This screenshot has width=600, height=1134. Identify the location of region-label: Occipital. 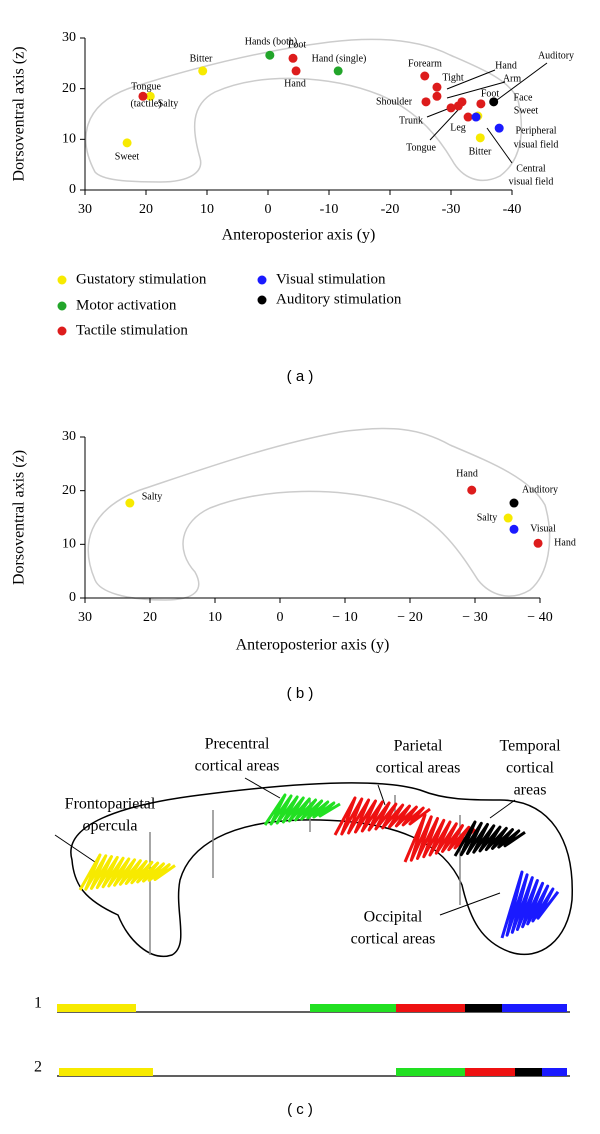
(393, 917).